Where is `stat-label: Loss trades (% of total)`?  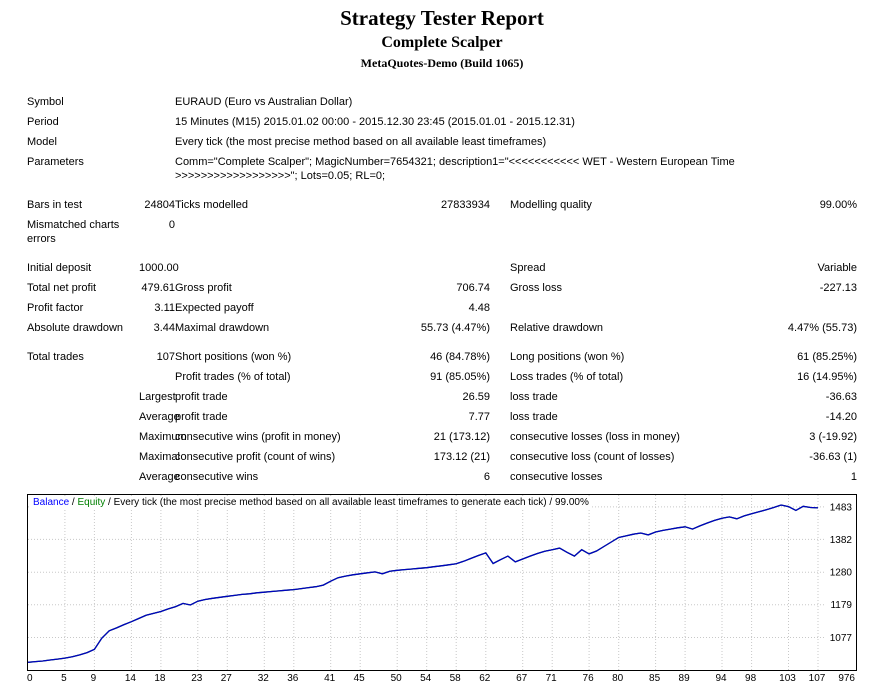
stat-label: Loss trades (% of total) is located at coordinates (567, 377).